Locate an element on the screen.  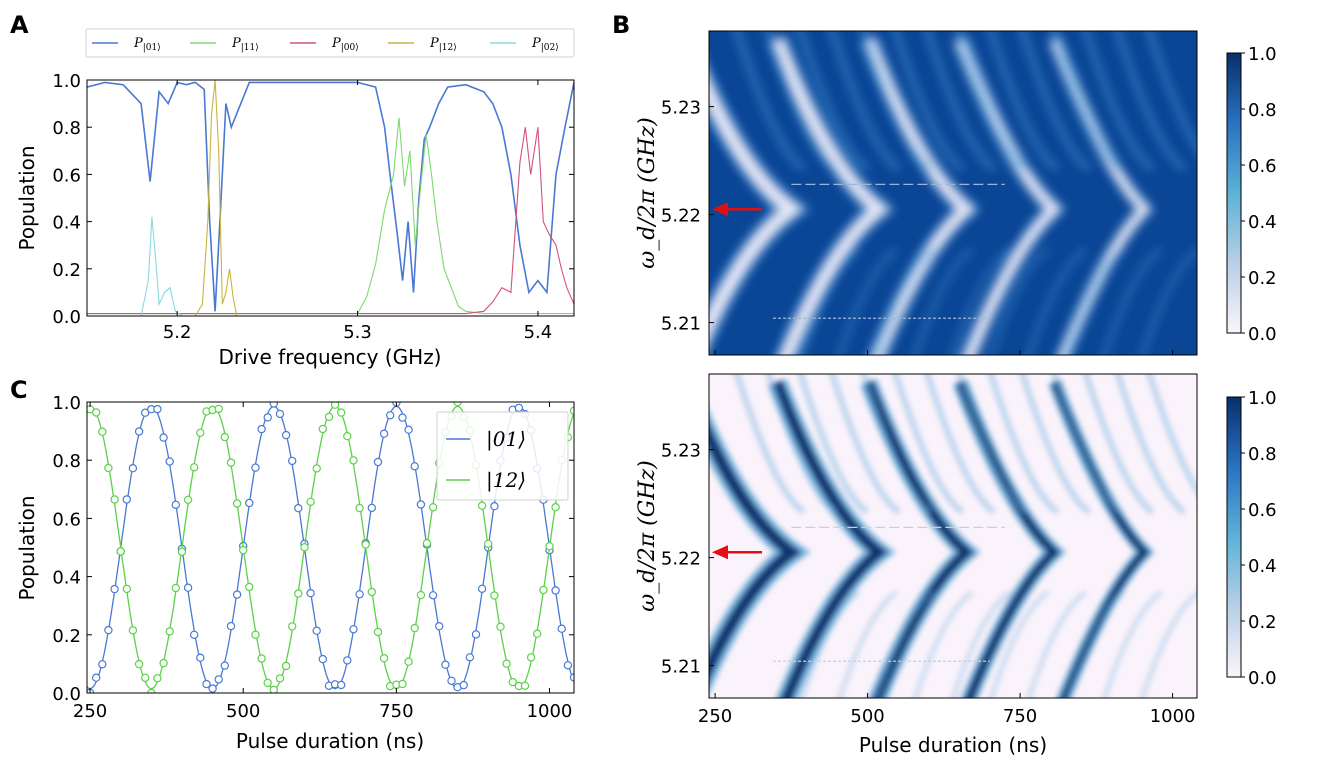
y-tick-label-b: 5.23 is located at coordinates (681, 108).